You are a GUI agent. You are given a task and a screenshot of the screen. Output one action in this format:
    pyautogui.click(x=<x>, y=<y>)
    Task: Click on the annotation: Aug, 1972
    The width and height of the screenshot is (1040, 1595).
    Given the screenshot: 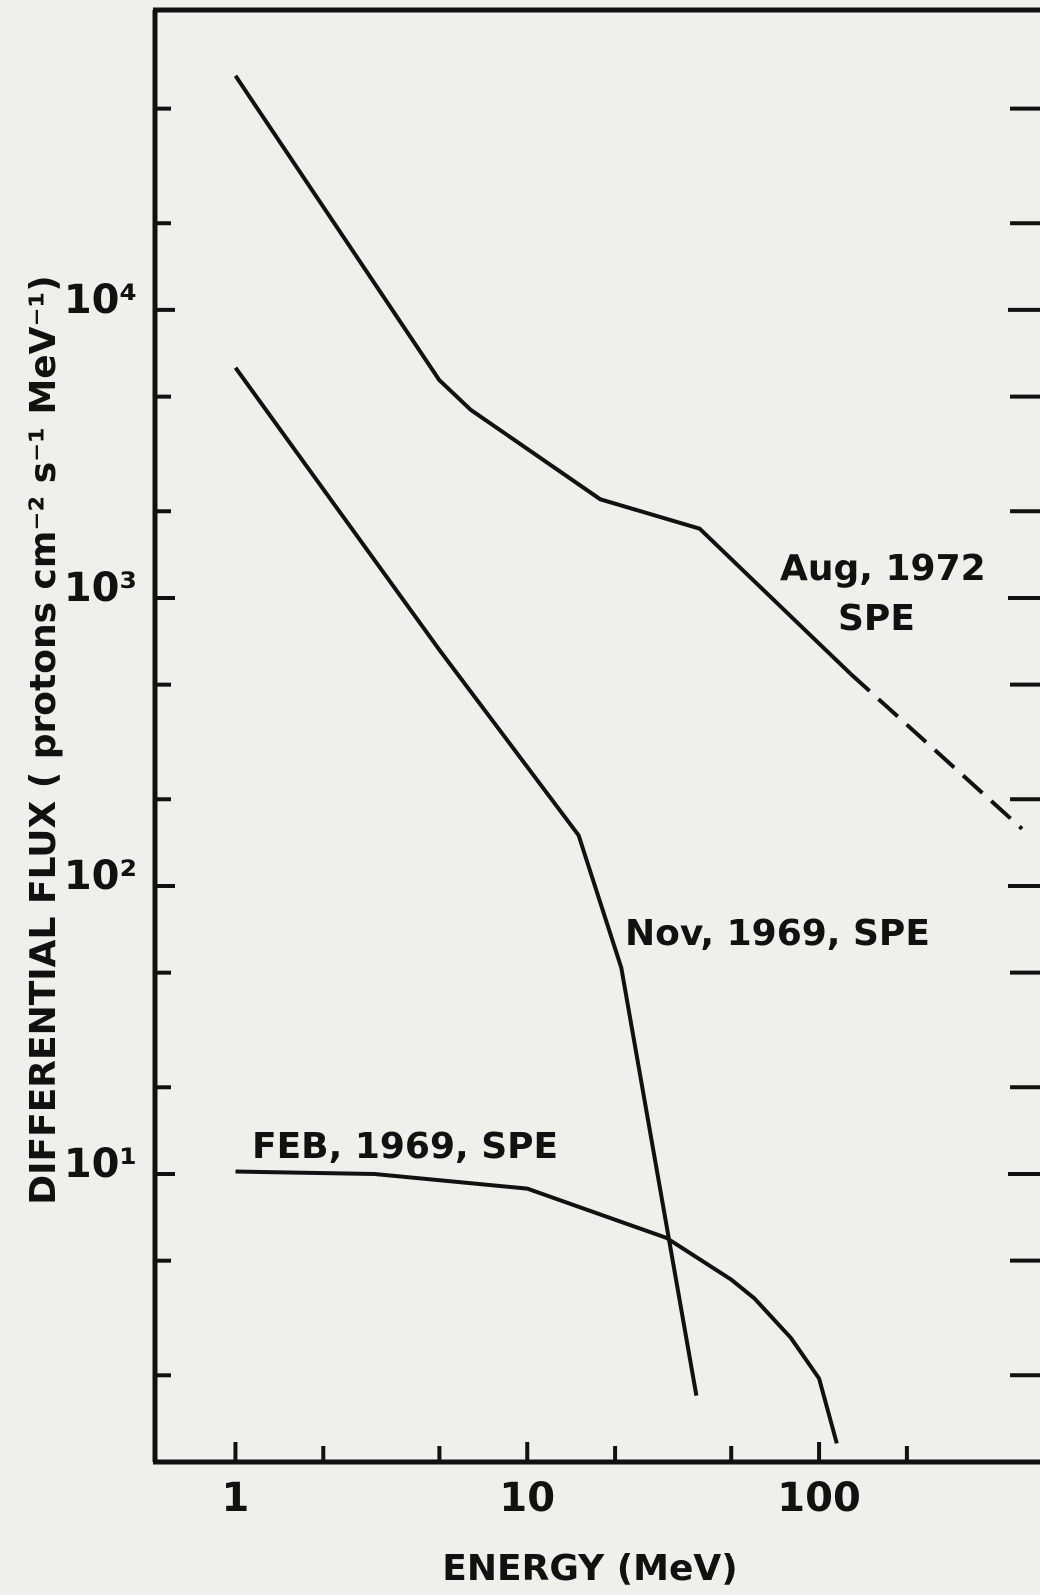 What is the action you would take?
    pyautogui.click(x=883, y=568)
    